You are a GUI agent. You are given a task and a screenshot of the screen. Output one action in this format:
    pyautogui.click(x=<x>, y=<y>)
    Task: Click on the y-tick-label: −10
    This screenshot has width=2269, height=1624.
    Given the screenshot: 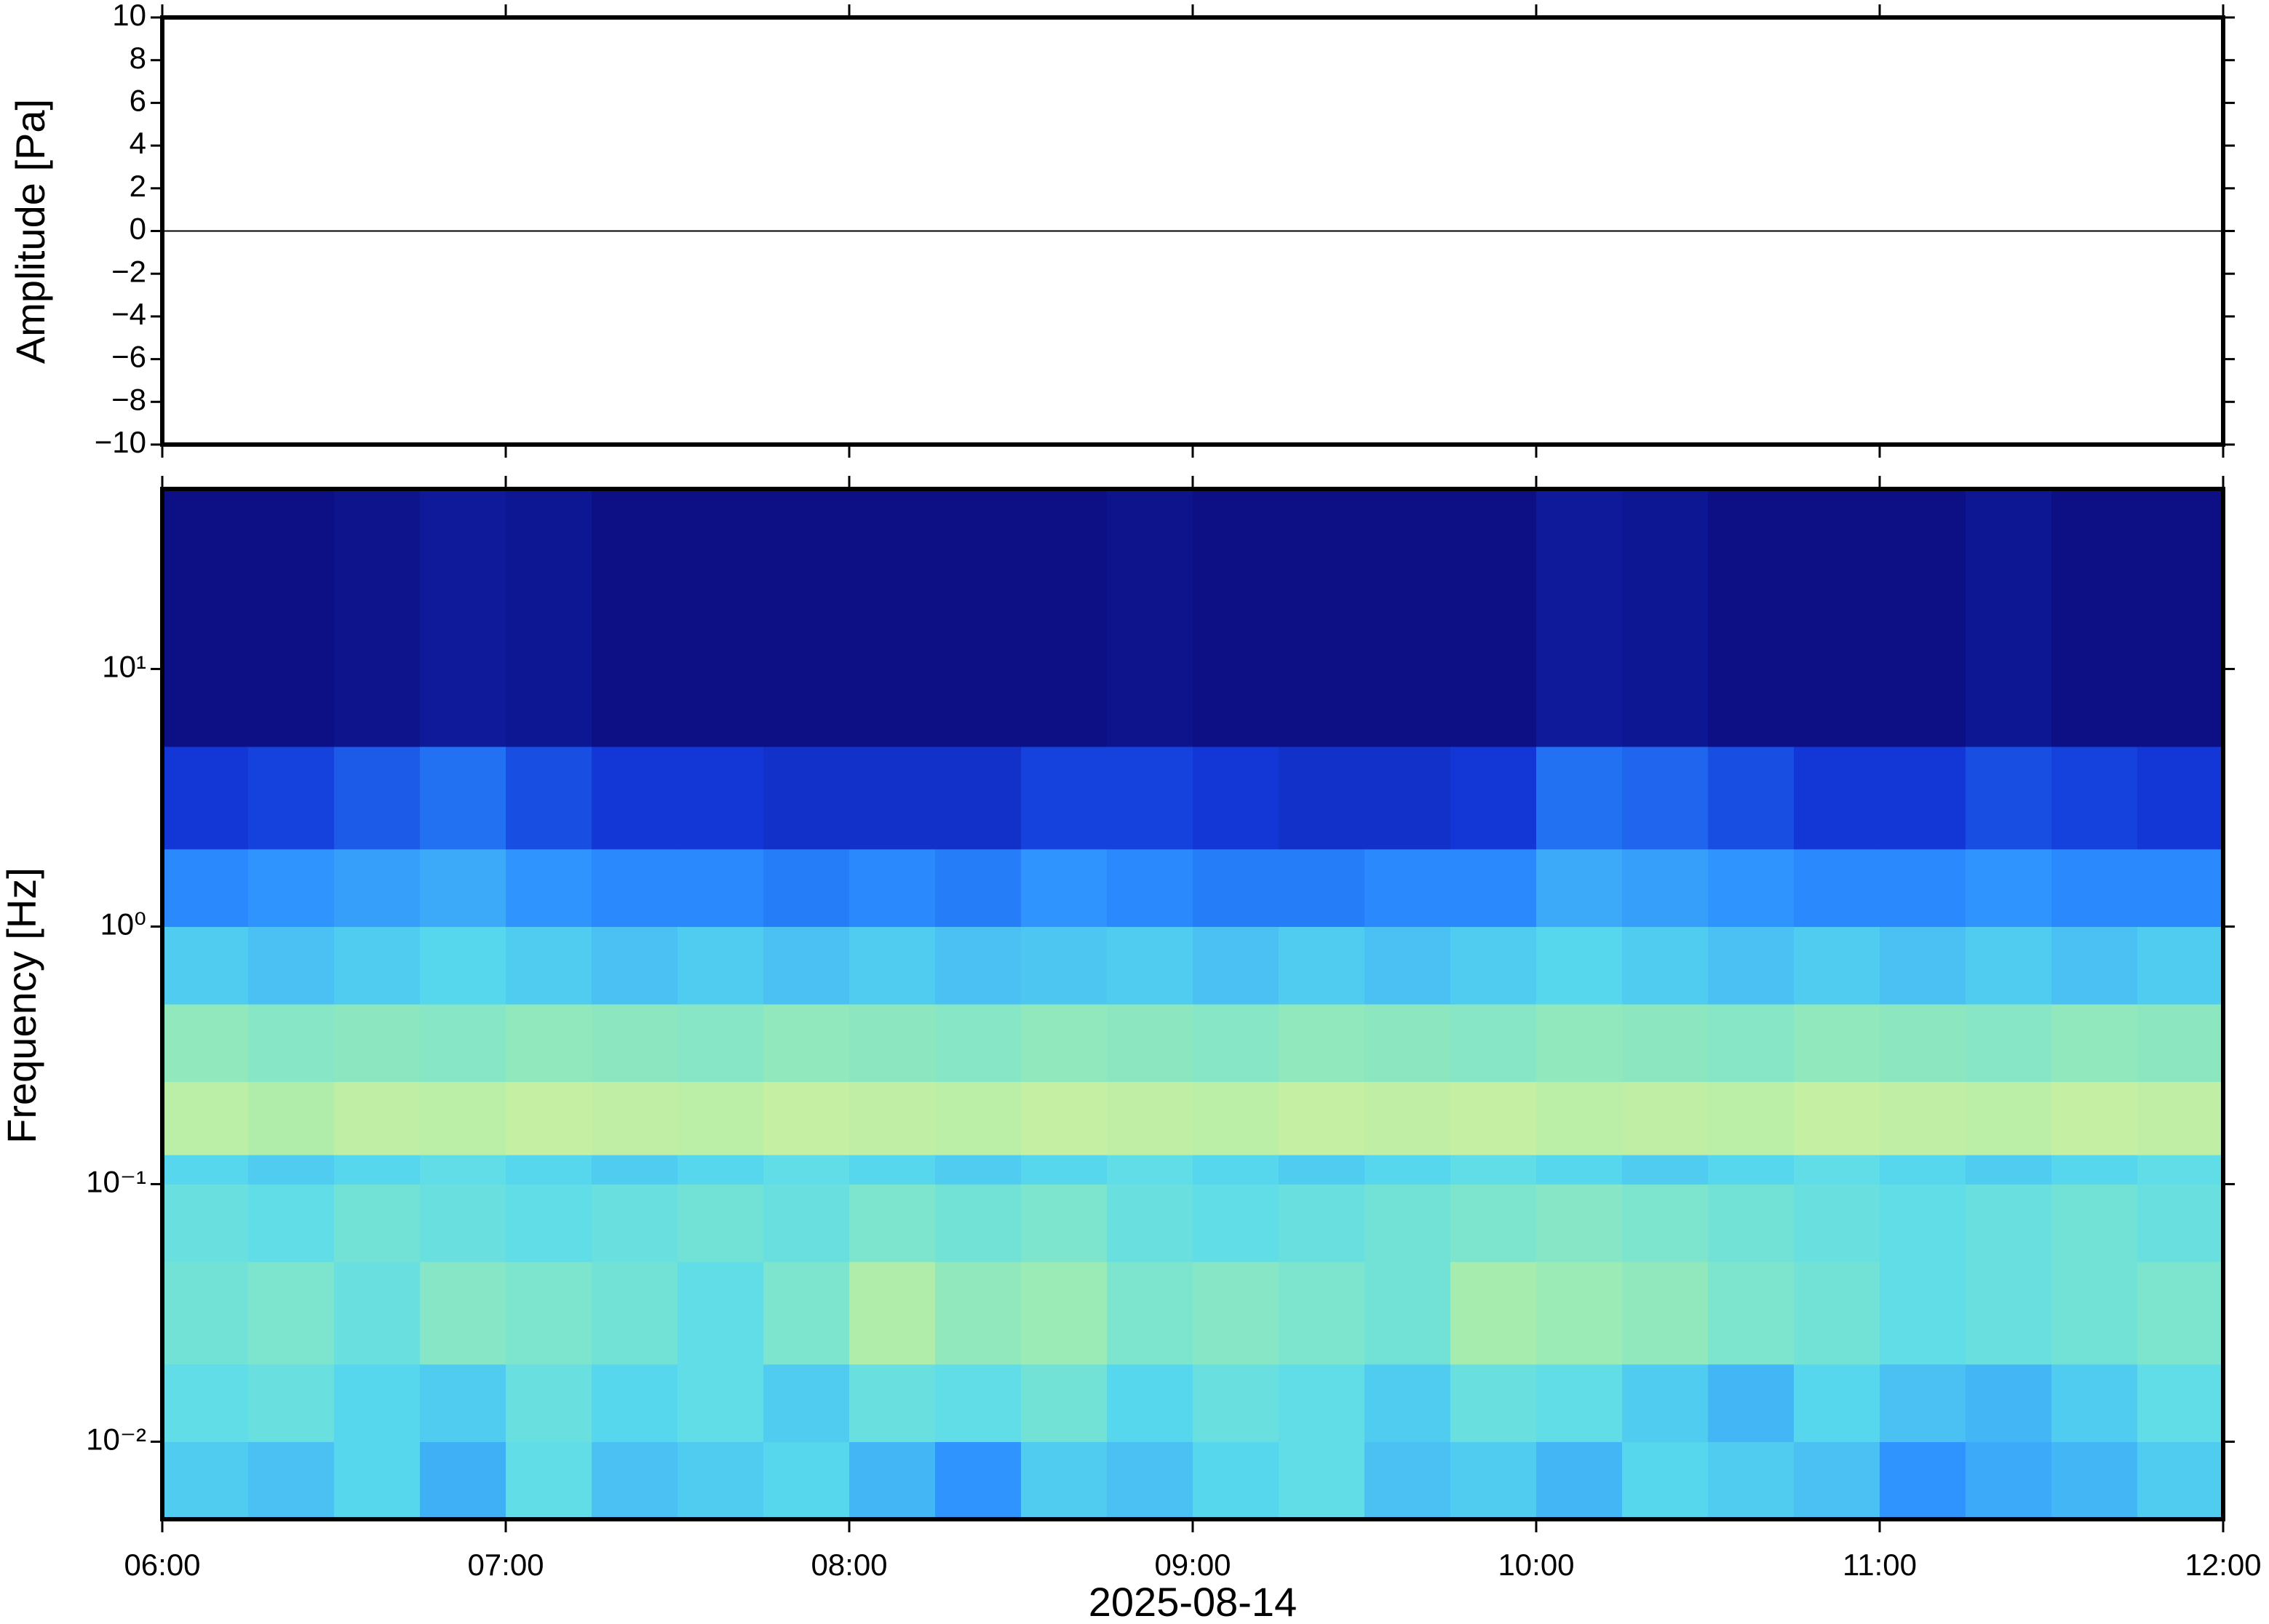 What is the action you would take?
    pyautogui.click(x=121, y=442)
    